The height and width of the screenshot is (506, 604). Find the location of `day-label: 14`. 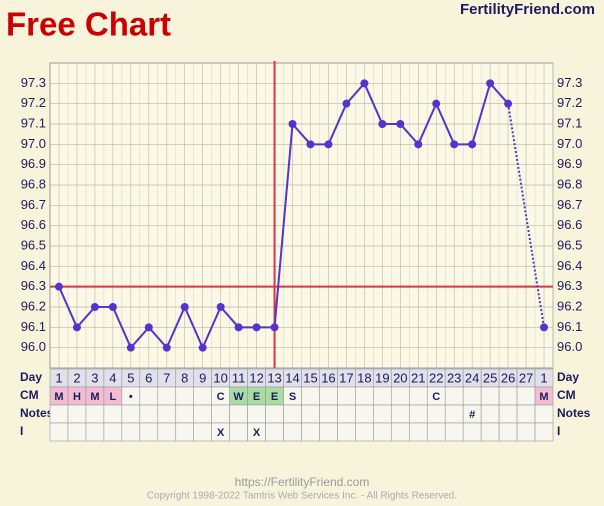

day-label: 14 is located at coordinates (292, 377).